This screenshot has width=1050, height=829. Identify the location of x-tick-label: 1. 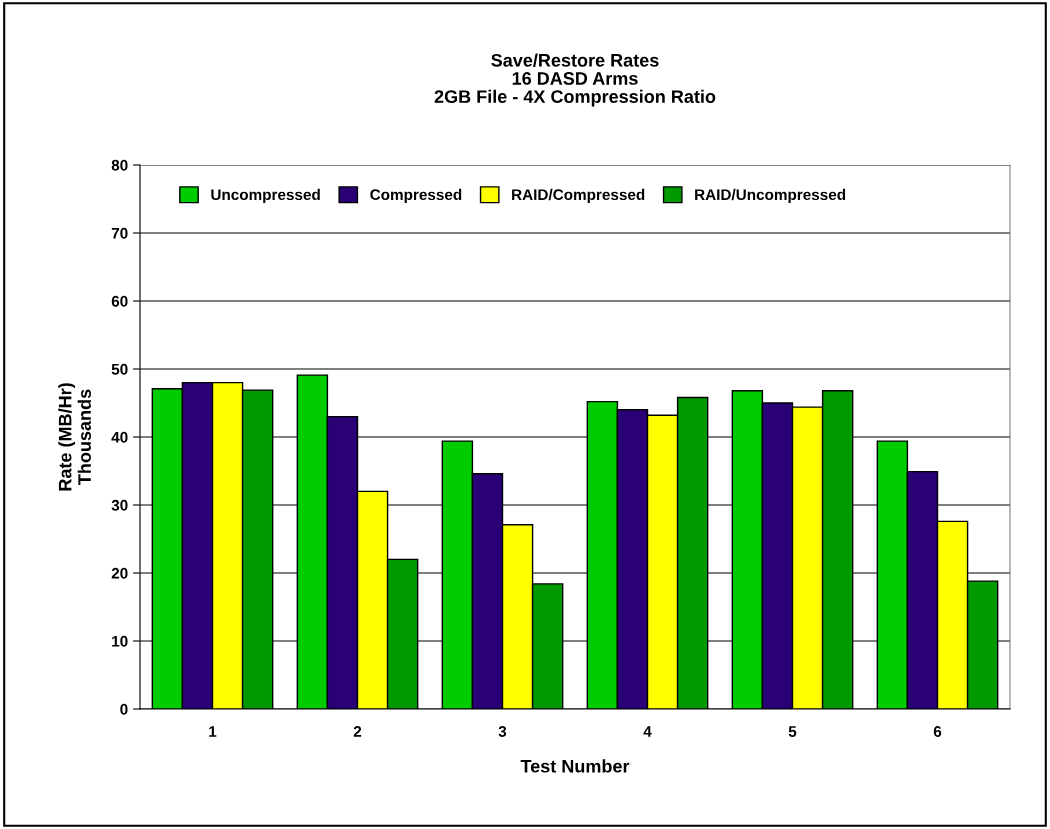
(213, 731).